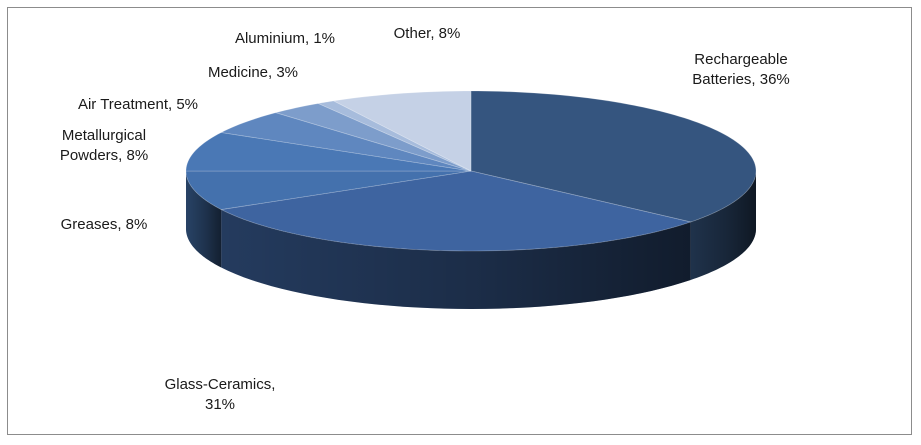 The image size is (921, 445). What do you see at coordinates (741, 79) in the screenshot?
I see `slice-label-rechargeable-batteries-line-1: Batteries, 36%` at bounding box center [741, 79].